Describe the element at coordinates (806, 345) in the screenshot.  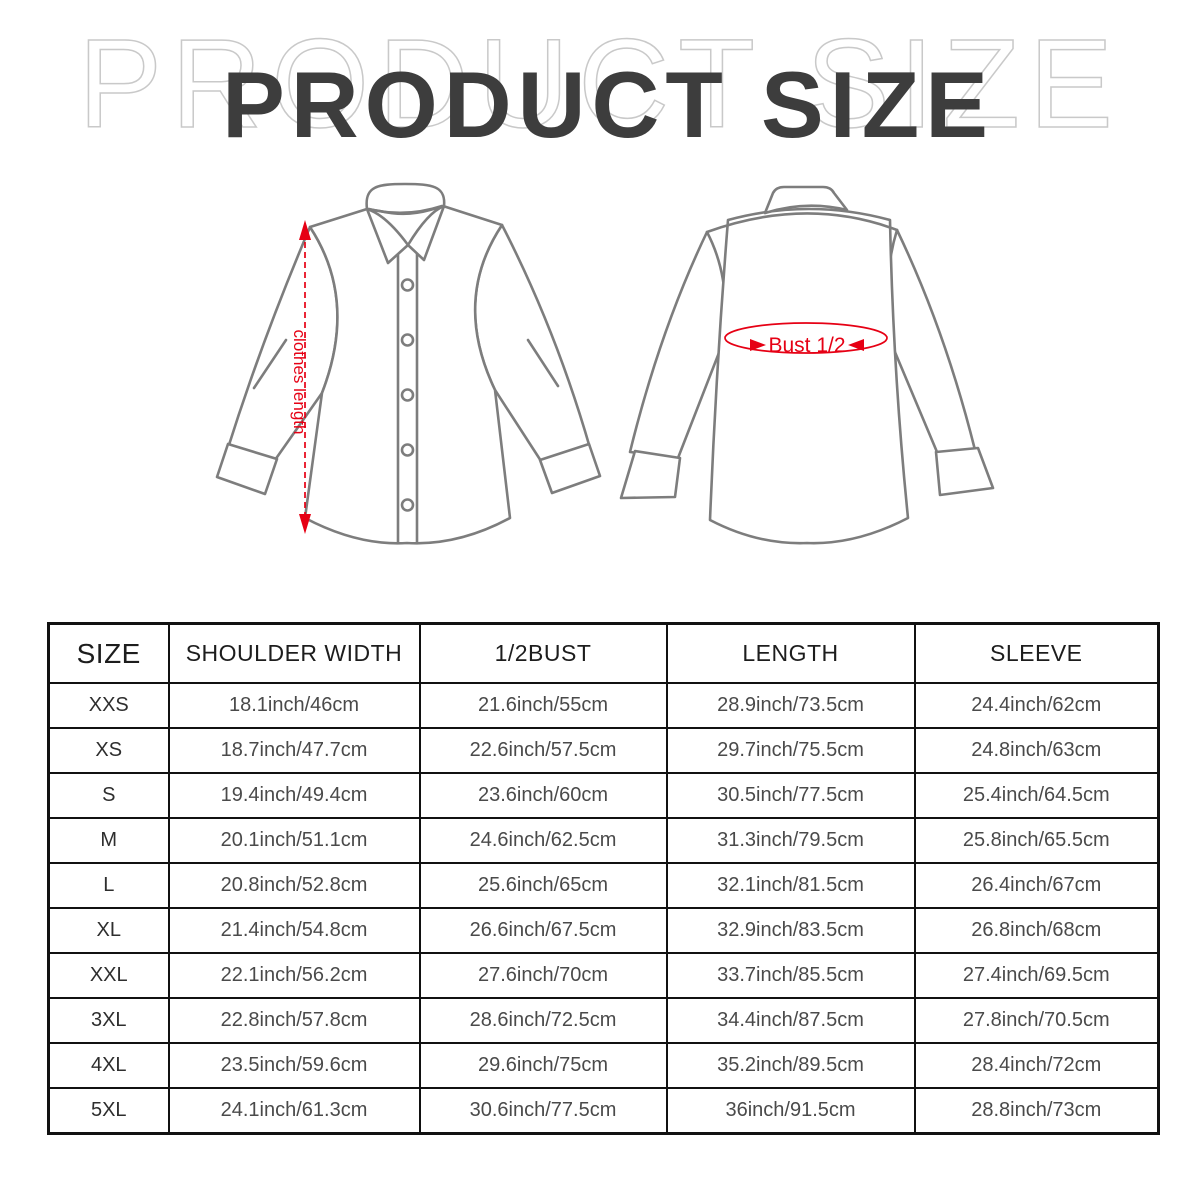
I see `bust-label: Bust 1/2` at that location.